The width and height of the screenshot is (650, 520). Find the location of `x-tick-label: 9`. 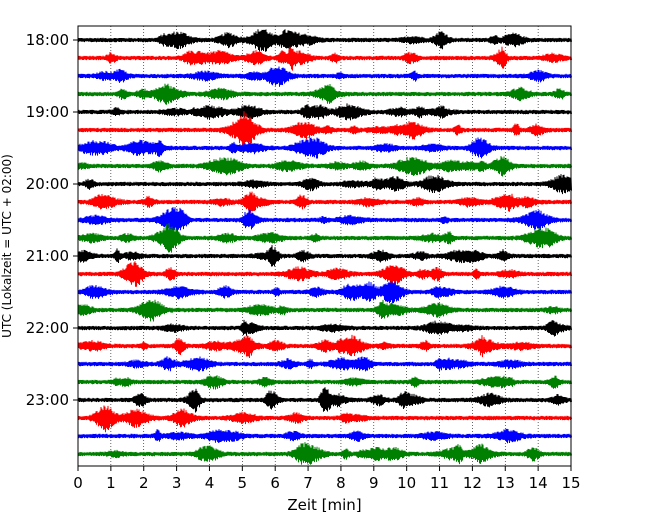

x-tick-label: 9 is located at coordinates (374, 483).